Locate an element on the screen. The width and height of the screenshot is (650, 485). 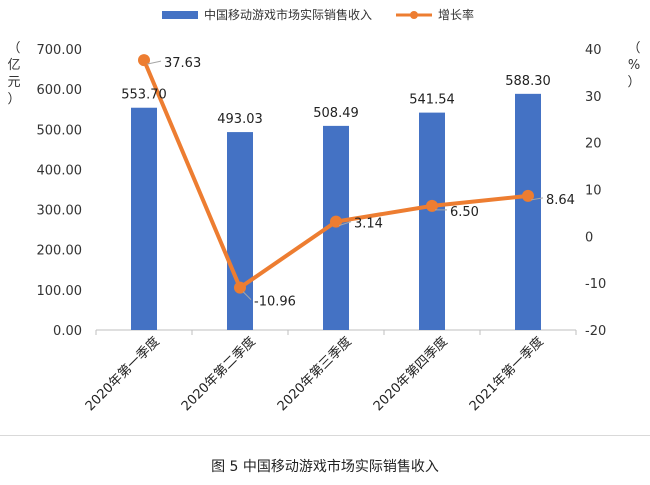
line-value-label: 3.14 is located at coordinates (368, 224).